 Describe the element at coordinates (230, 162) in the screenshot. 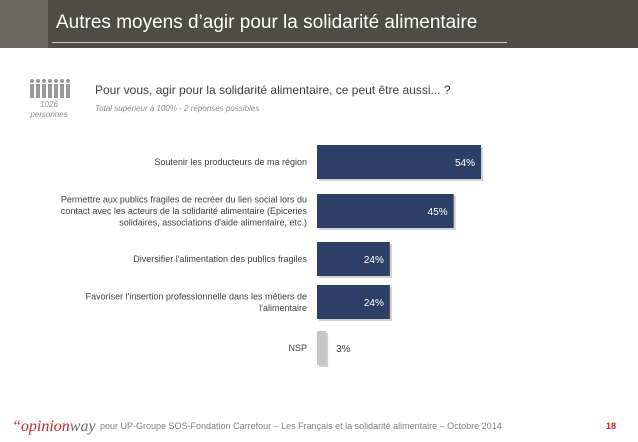

I see `category-label: Soutenir les producteurs de ma région` at that location.